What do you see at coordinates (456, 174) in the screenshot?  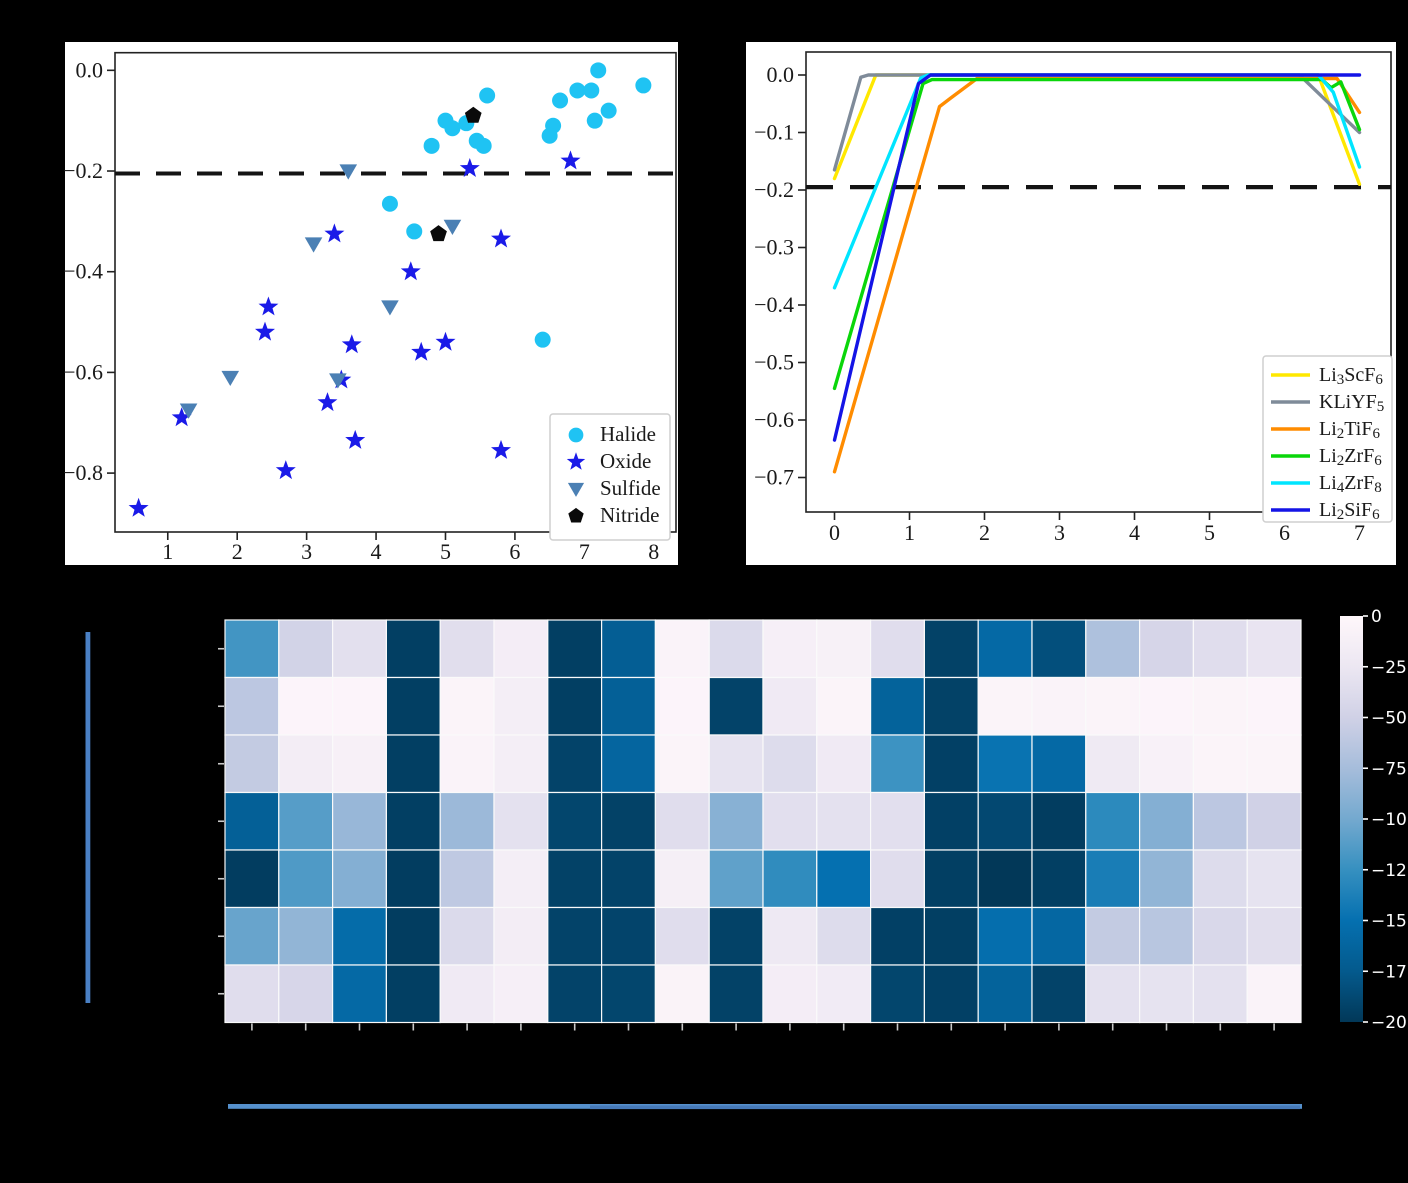 I see `scatter-series-nitride` at bounding box center [456, 174].